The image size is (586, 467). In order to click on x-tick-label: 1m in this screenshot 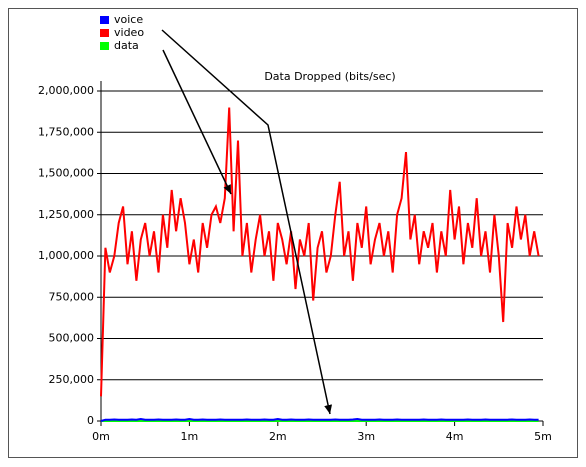, I will do `click(190, 436)`.